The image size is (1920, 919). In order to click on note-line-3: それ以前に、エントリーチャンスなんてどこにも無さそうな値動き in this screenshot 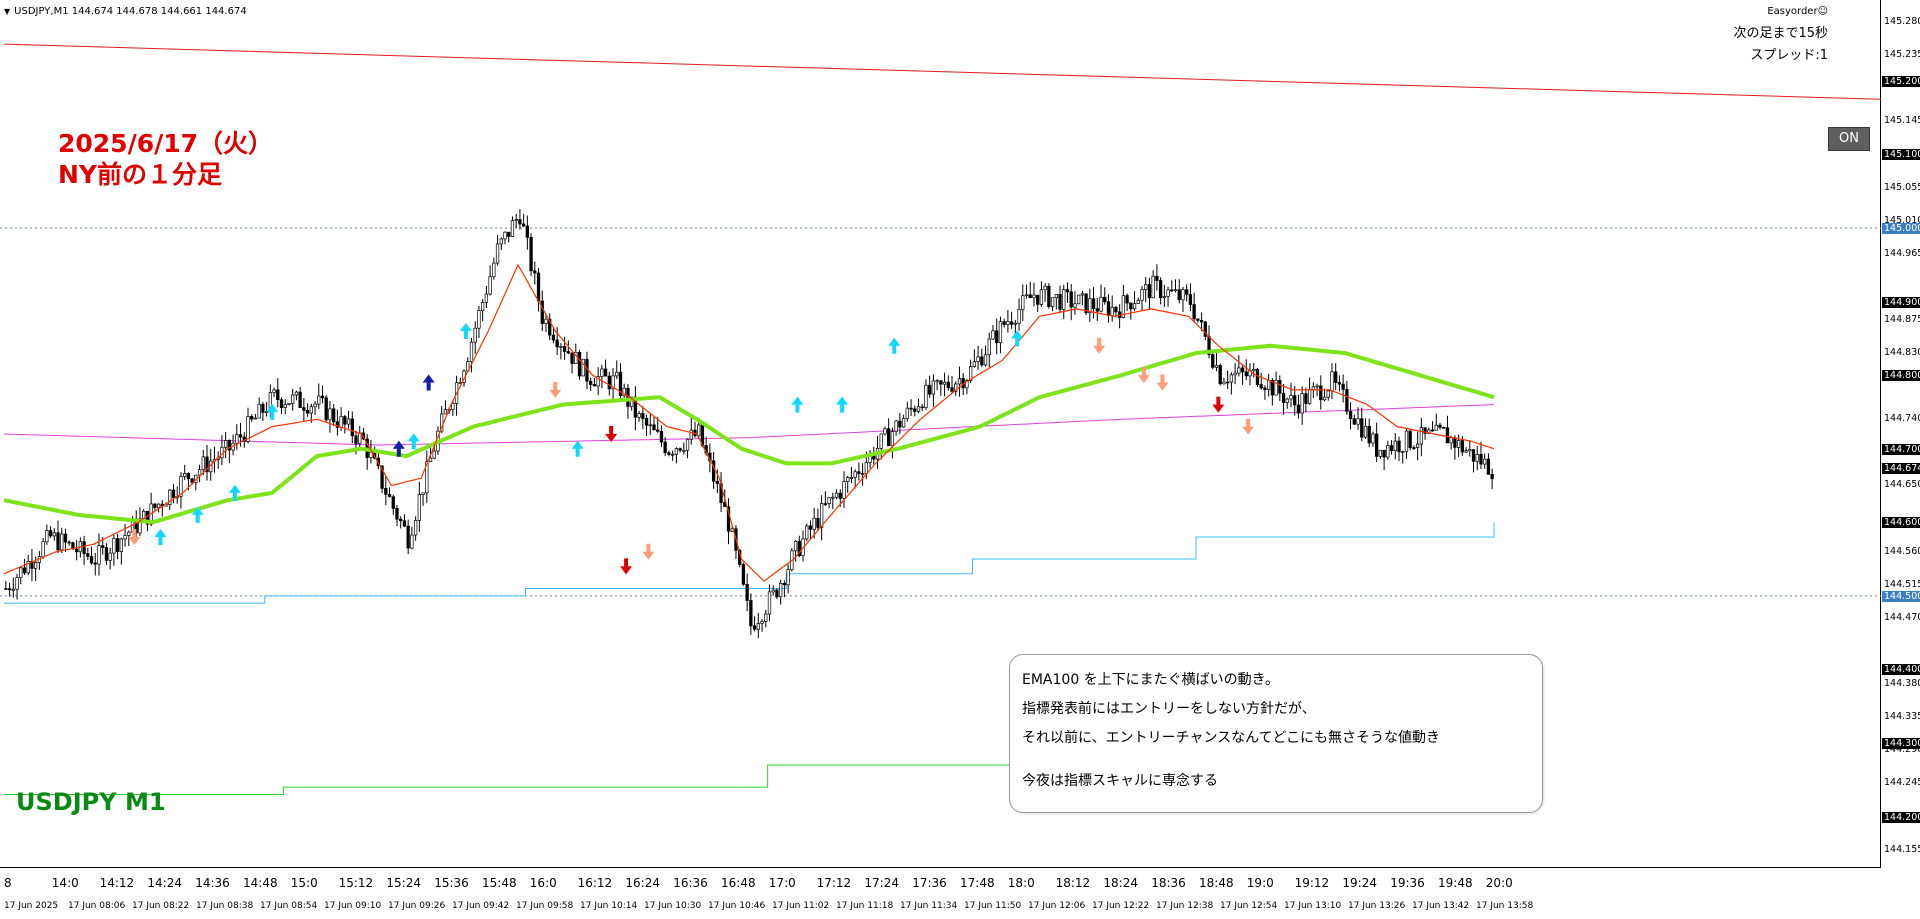, I will do `click(1231, 738)`.